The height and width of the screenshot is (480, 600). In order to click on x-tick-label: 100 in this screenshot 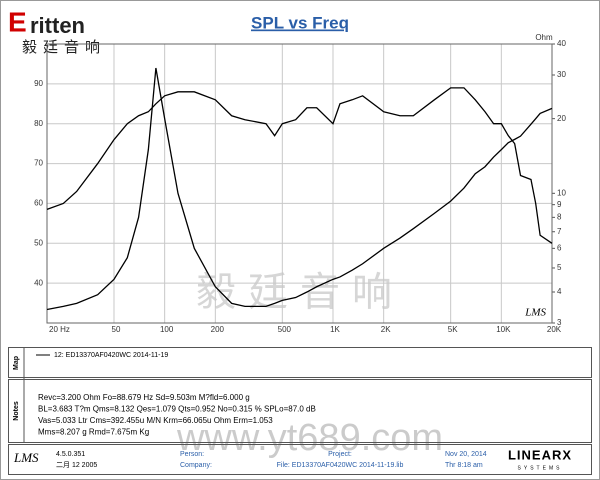, I will do `click(167, 329)`.